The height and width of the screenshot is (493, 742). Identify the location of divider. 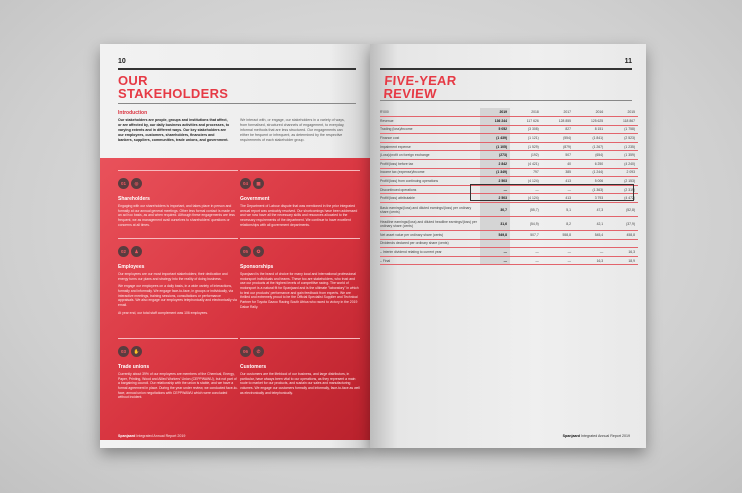
(237, 69).